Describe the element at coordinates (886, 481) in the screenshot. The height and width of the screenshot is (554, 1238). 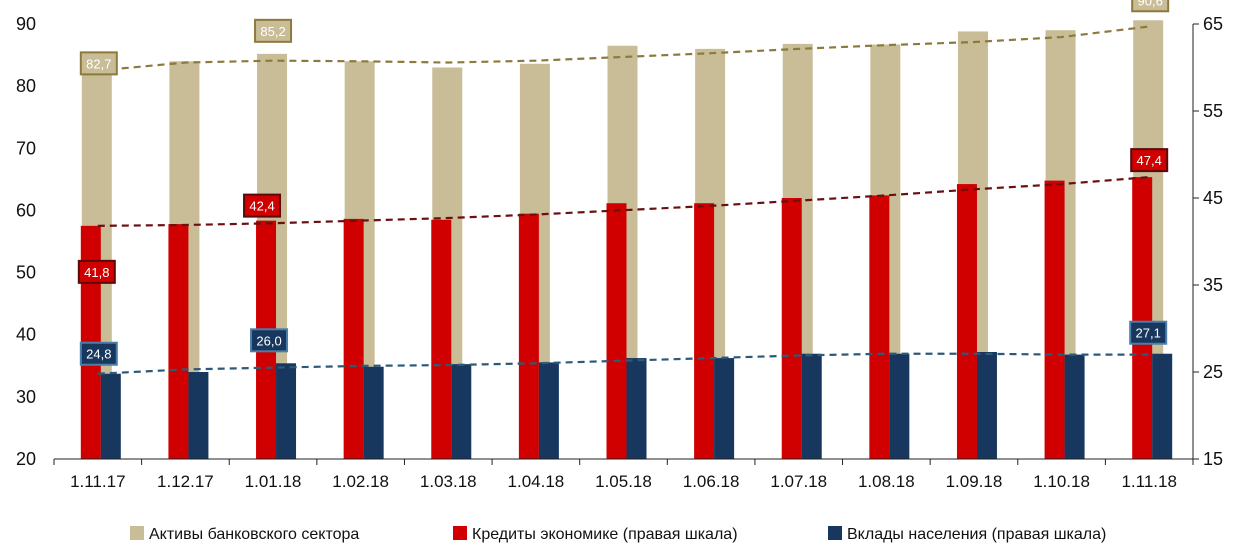
I see `x-tick-label: 1.08.18` at that location.